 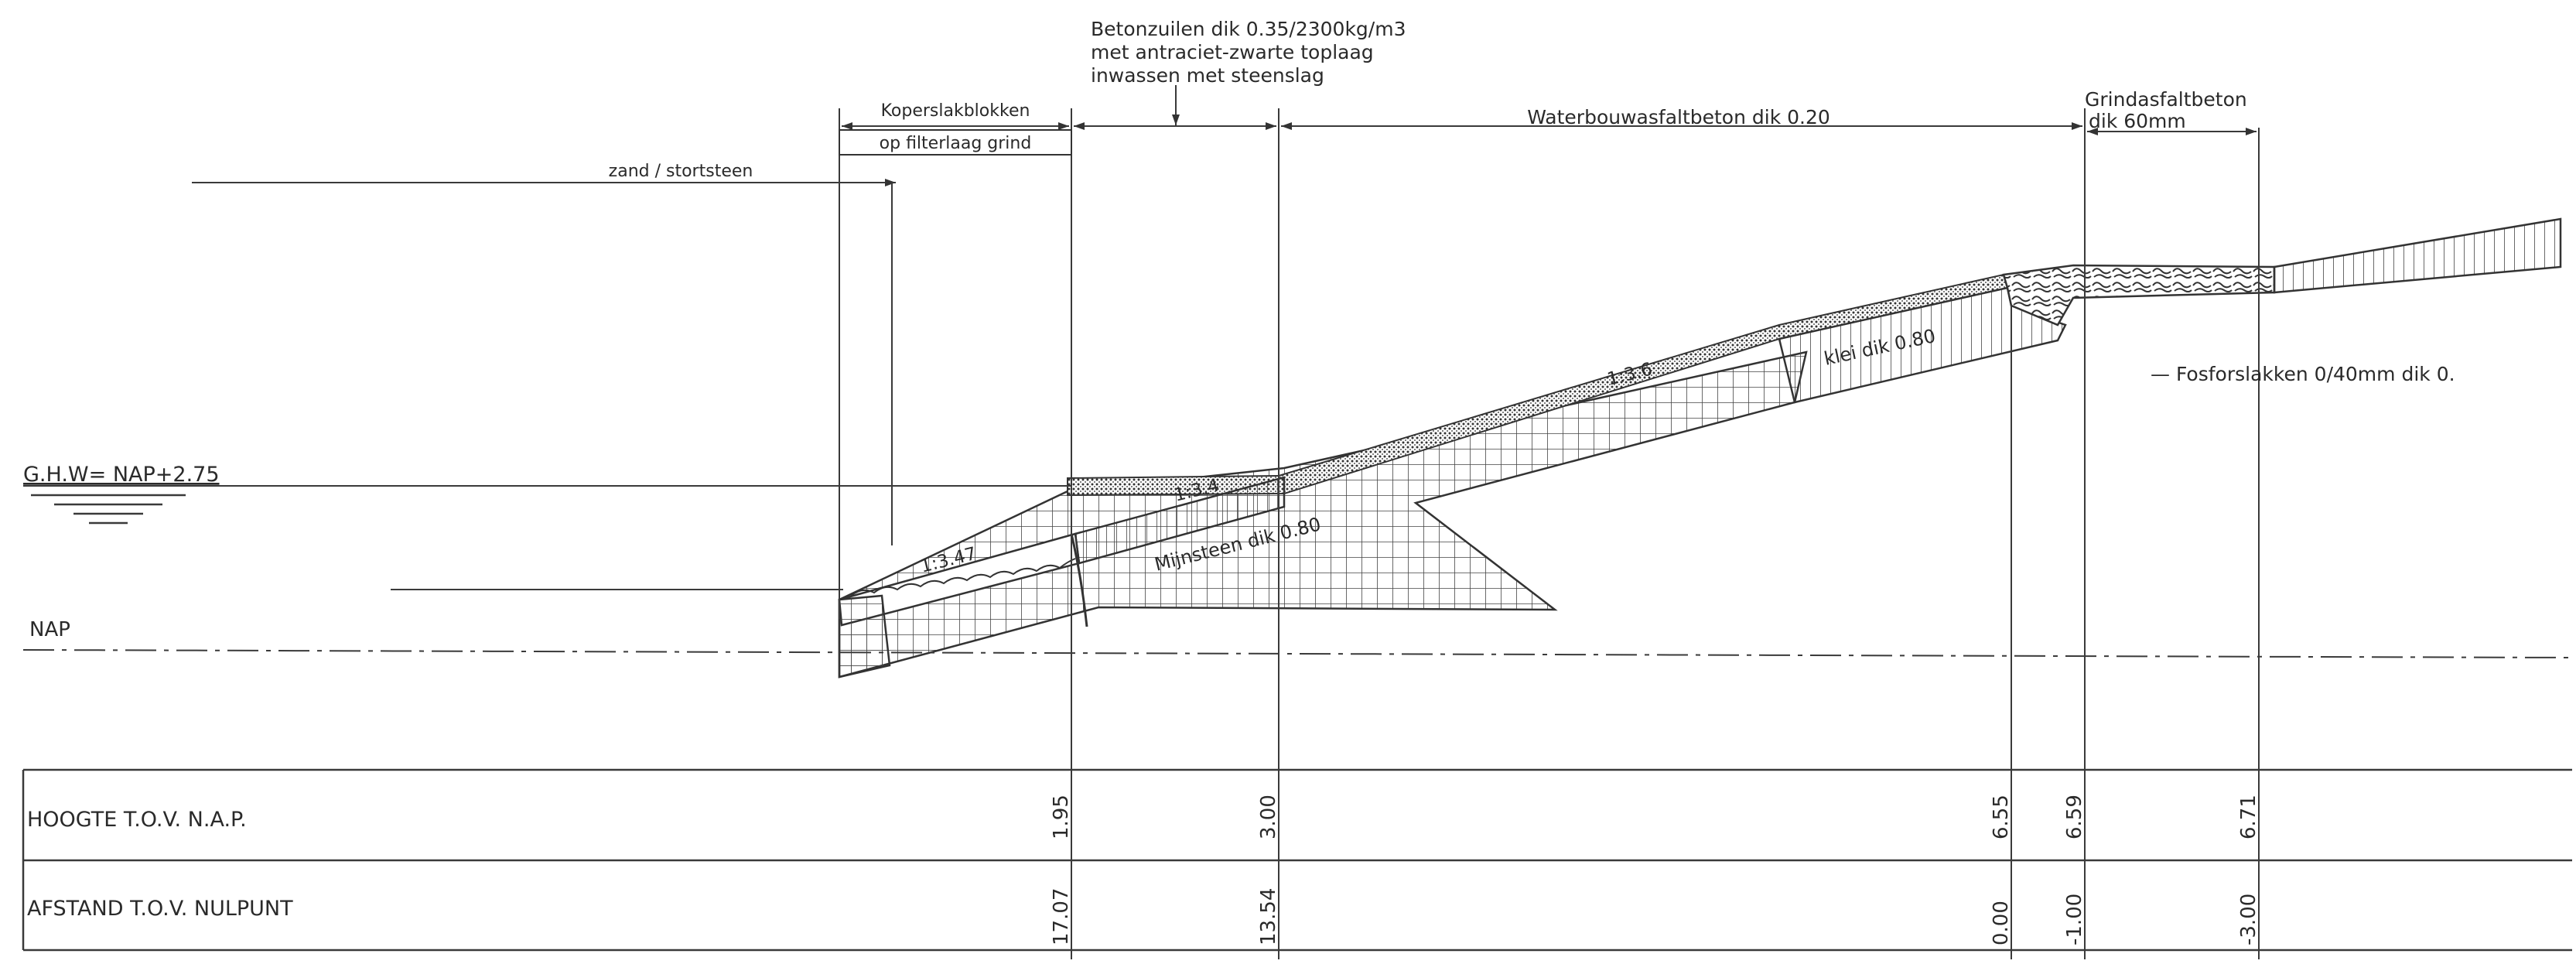 What do you see at coordinates (1678, 117) in the screenshot?
I see `waterbouw-label: Waterbouwasfaltbeton dik 0.20` at bounding box center [1678, 117].